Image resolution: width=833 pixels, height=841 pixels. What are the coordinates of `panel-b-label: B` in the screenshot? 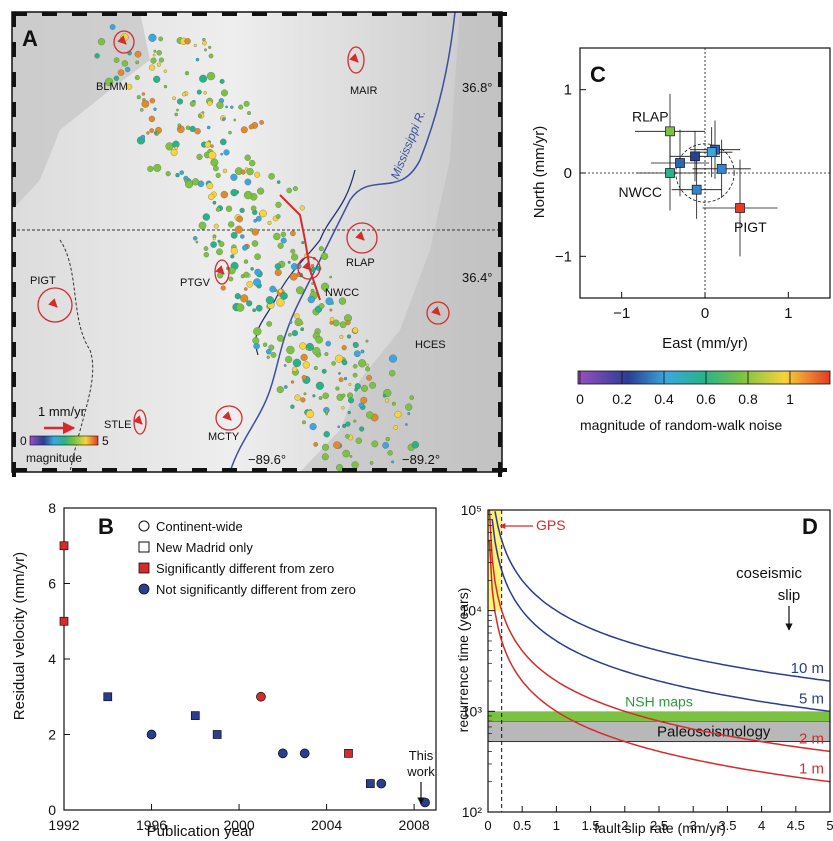 It's located at (106, 526).